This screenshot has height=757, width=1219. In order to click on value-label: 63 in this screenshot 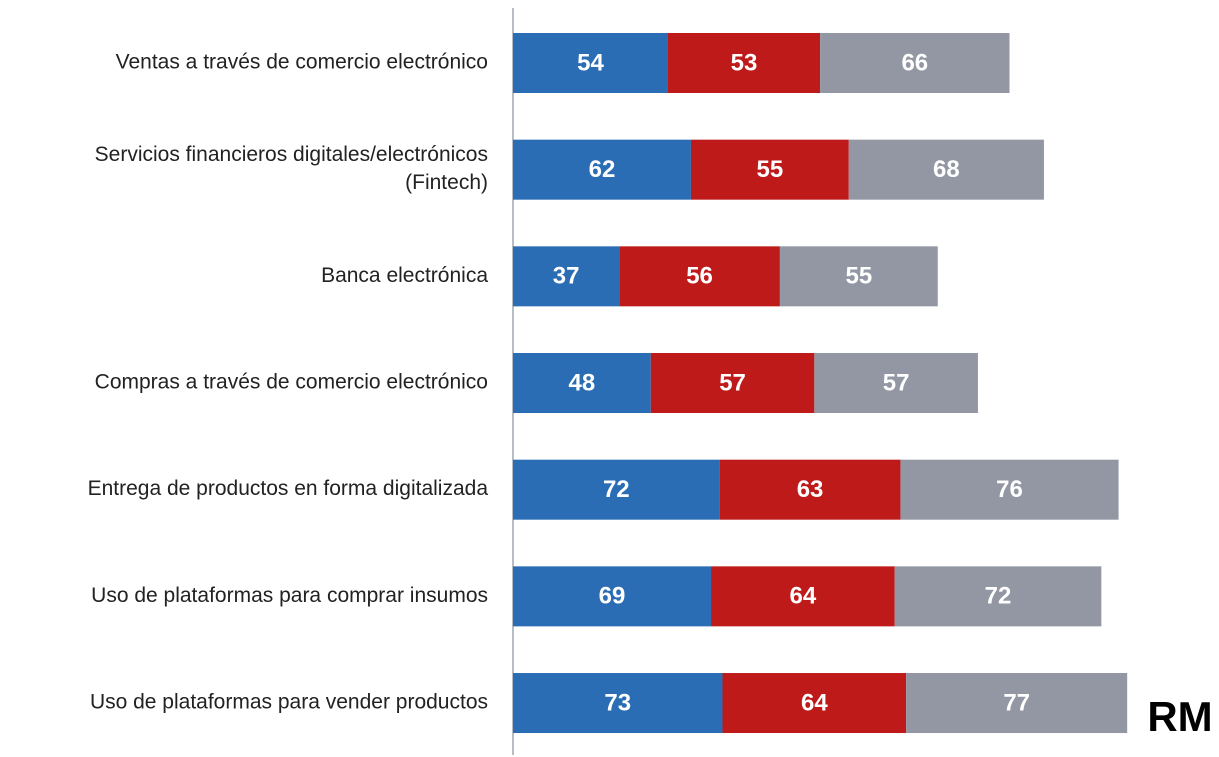, I will do `click(810, 489)`.